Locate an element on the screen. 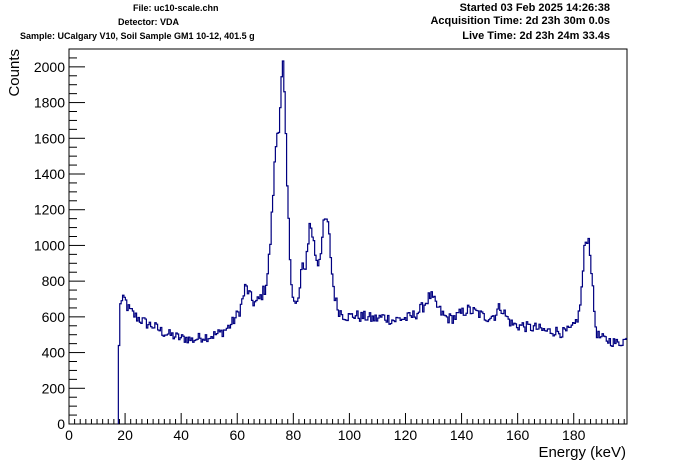 This screenshot has height=472, width=696. x-tick-label: 60 is located at coordinates (237, 435).